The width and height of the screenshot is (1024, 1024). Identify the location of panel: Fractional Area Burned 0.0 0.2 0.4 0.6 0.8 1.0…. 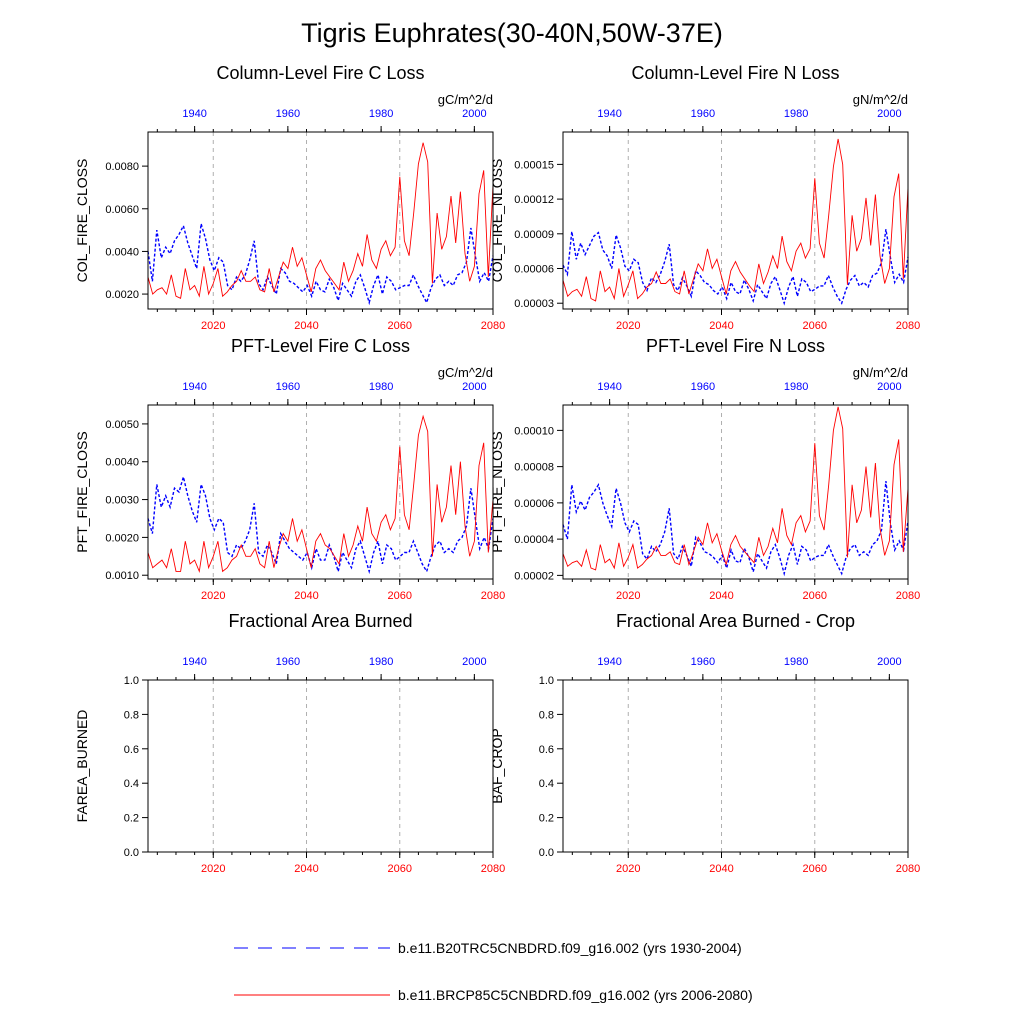
(289, 743).